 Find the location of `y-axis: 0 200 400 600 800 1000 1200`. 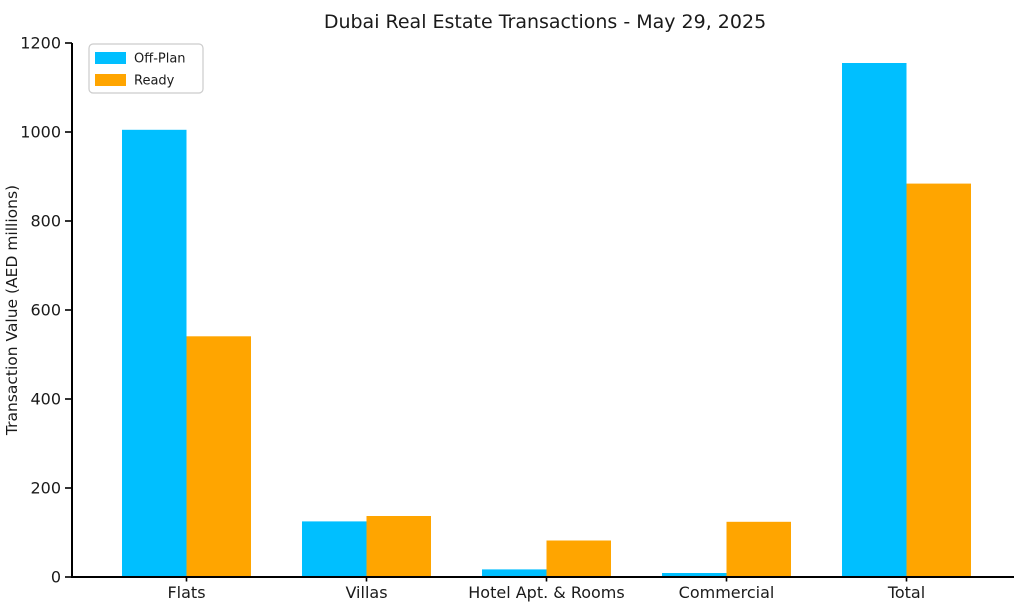

y-axis: 0 200 400 600 800 1000 1200 is located at coordinates (46, 309).